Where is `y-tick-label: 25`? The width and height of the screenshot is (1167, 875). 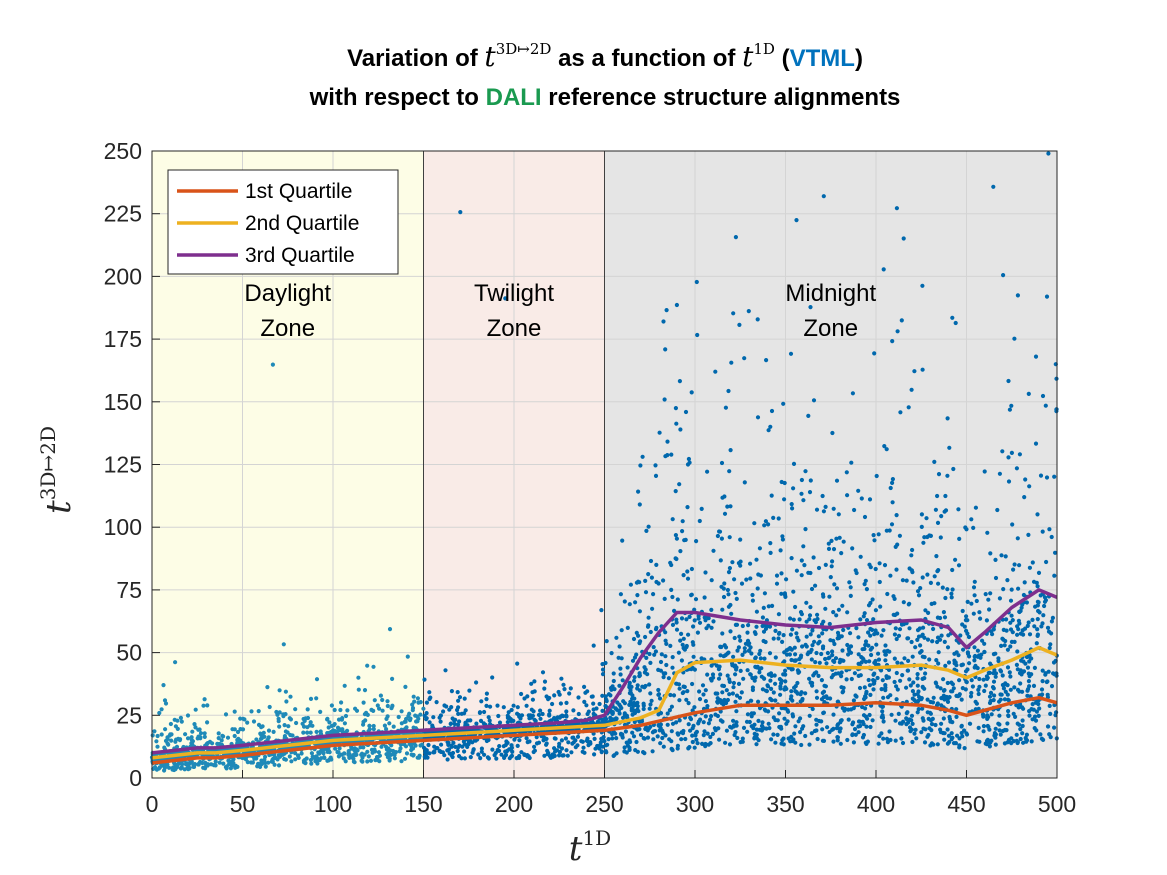 y-tick-label: 25 is located at coordinates (129, 715).